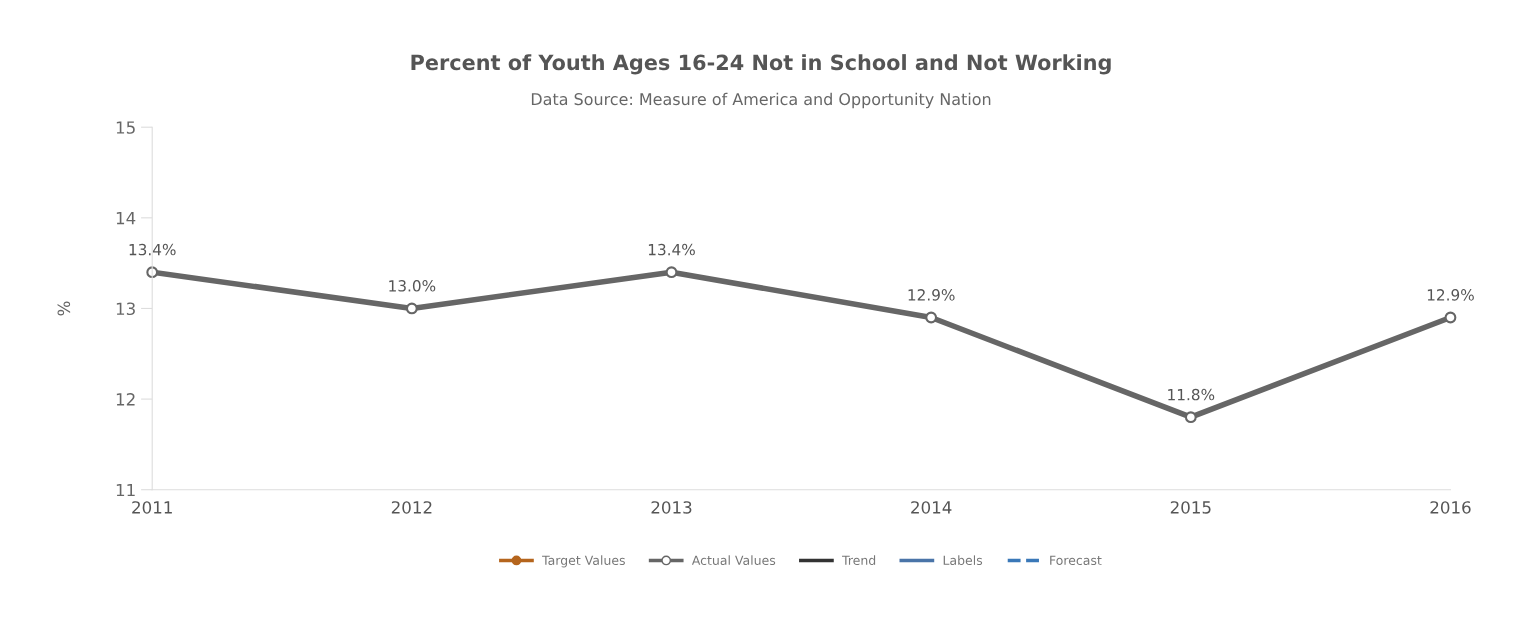 Image resolution: width=1522 pixels, height=636 pixels. Describe the element at coordinates (412, 286) in the screenshot. I see `data-label: 13.0%` at that location.